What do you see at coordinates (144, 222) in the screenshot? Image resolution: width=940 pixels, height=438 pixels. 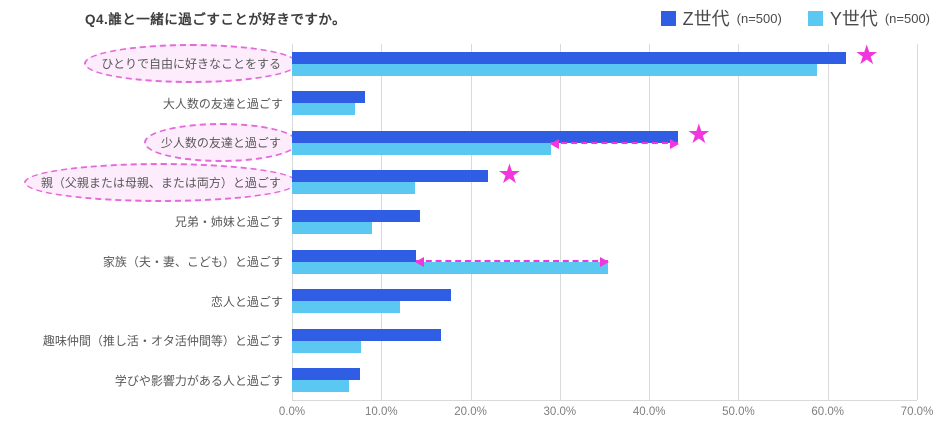 I see `category-label-row: 兄弟・姉妹と過ごす` at bounding box center [144, 222].